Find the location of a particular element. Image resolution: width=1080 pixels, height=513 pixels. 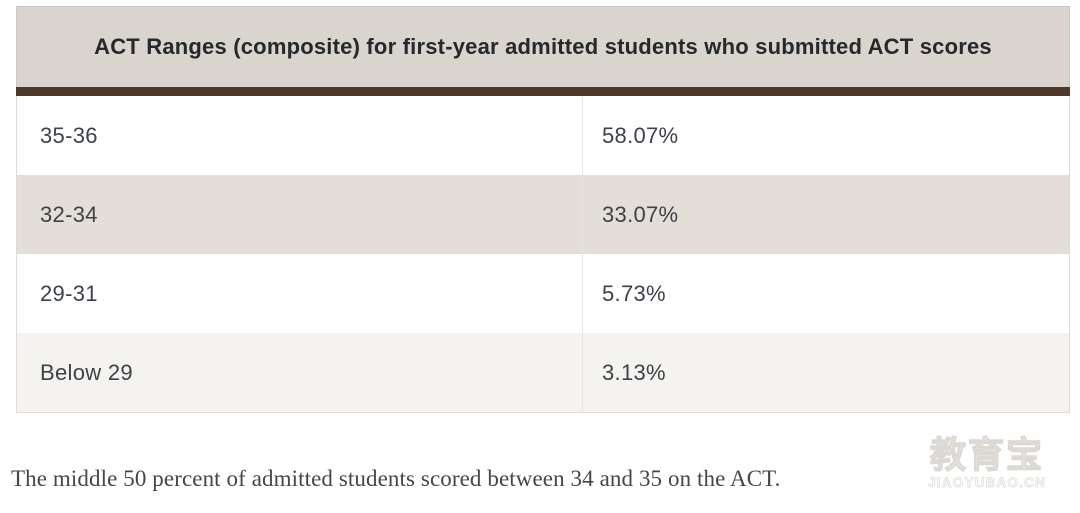

watermark: 教育宝 JIAOYUBAO.CN is located at coordinates (987, 462).